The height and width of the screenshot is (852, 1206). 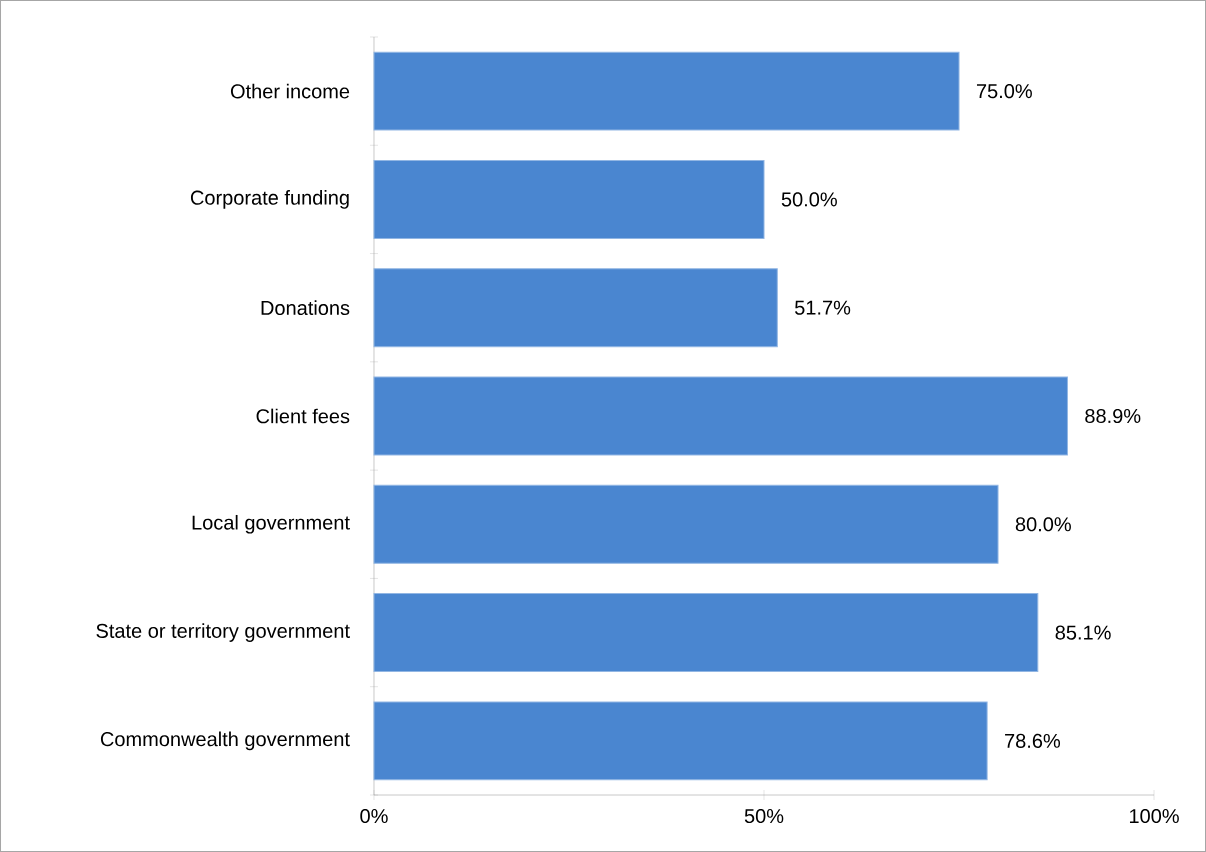 What do you see at coordinates (1043, 524) in the screenshot?
I see `data-label: 80.0%` at bounding box center [1043, 524].